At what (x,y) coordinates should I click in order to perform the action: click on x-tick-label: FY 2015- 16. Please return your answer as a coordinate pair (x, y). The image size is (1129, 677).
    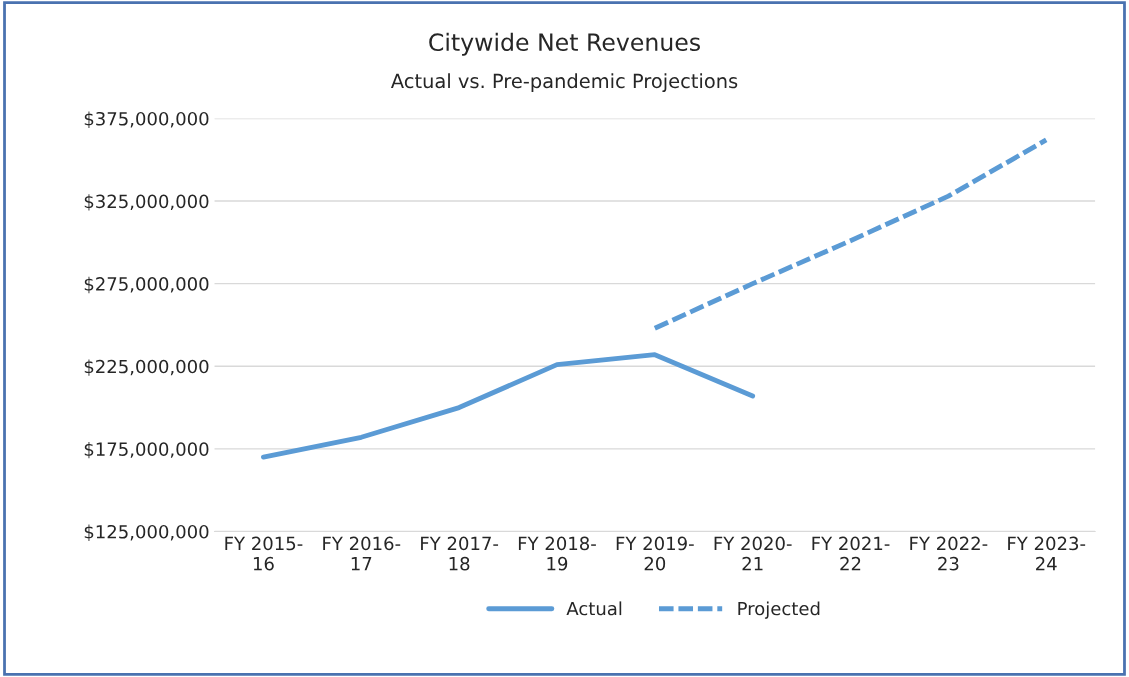
    Looking at the image, I should click on (264, 553).